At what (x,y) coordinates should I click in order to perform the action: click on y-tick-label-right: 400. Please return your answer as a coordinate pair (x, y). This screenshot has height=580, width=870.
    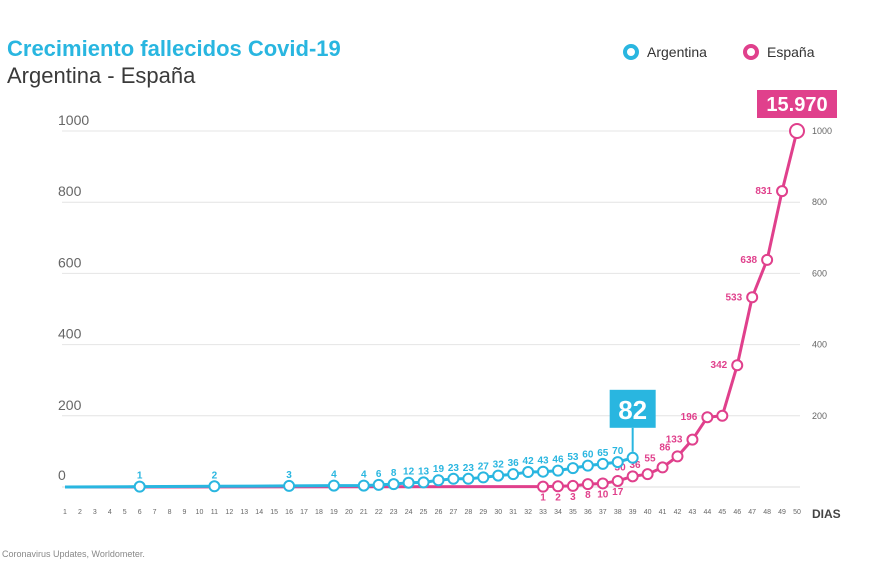
    Looking at the image, I should click on (819, 345).